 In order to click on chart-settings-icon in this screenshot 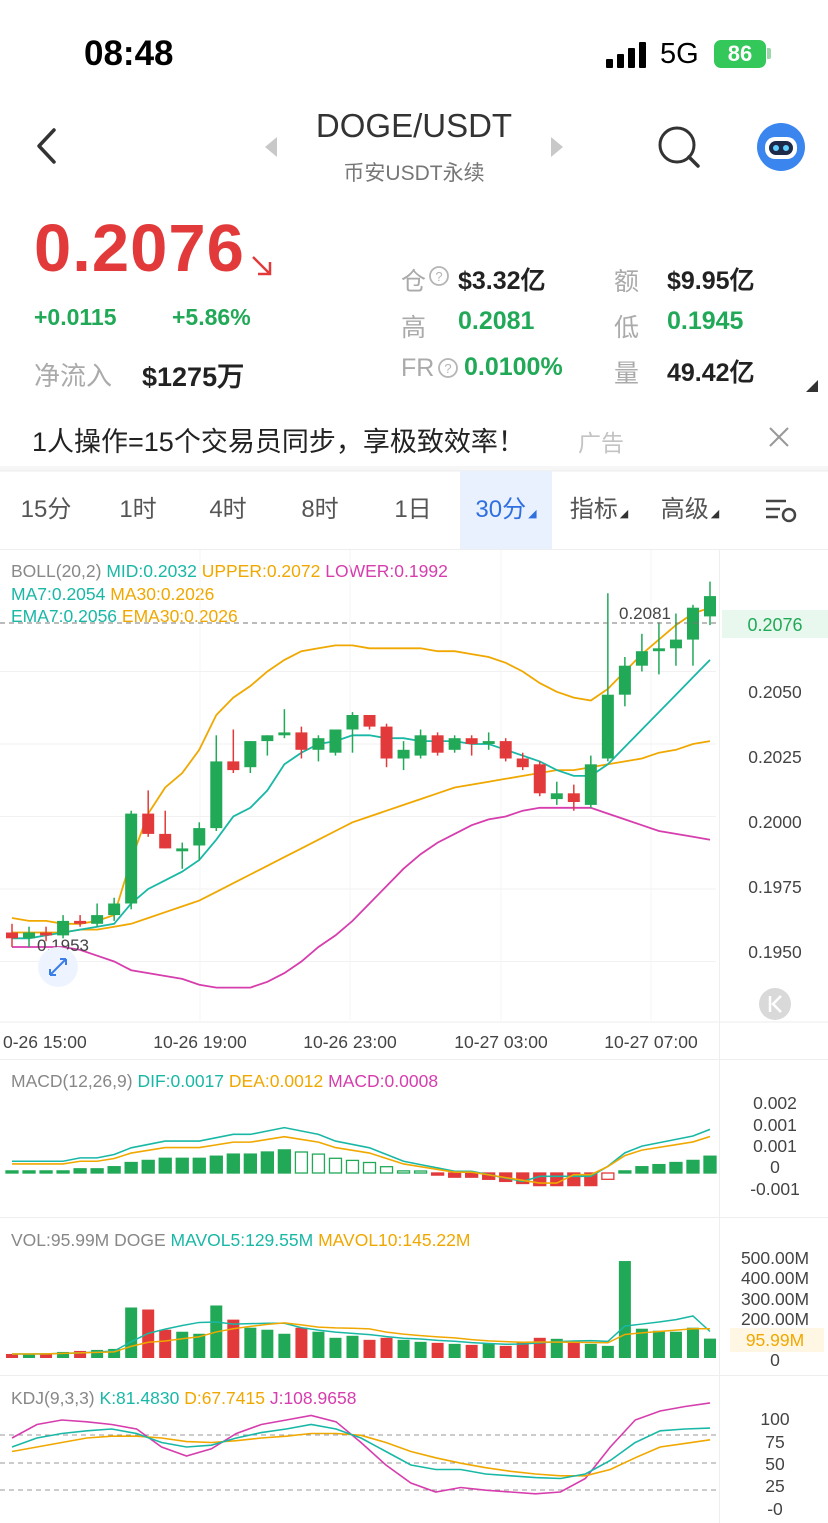, I will do `click(781, 511)`.